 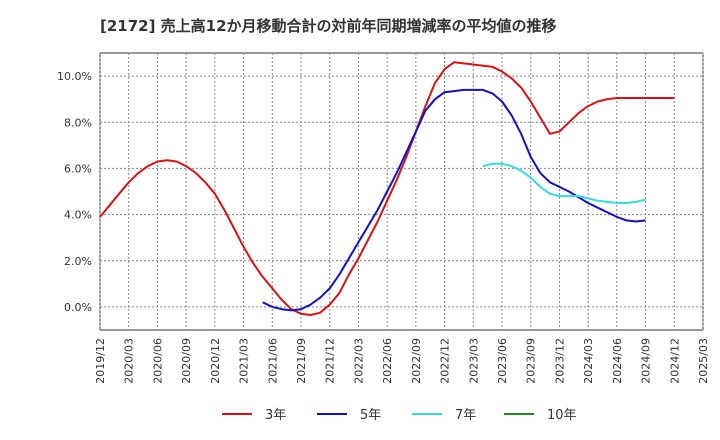 I want to click on x-tick-label: 2023/03, so click(x=473, y=361).